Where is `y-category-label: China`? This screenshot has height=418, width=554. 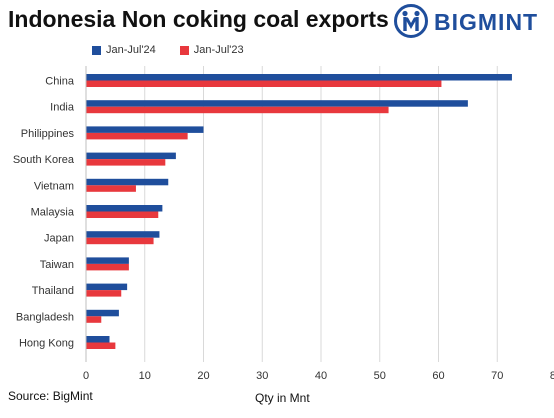
y-category-label: China is located at coordinates (60, 82).